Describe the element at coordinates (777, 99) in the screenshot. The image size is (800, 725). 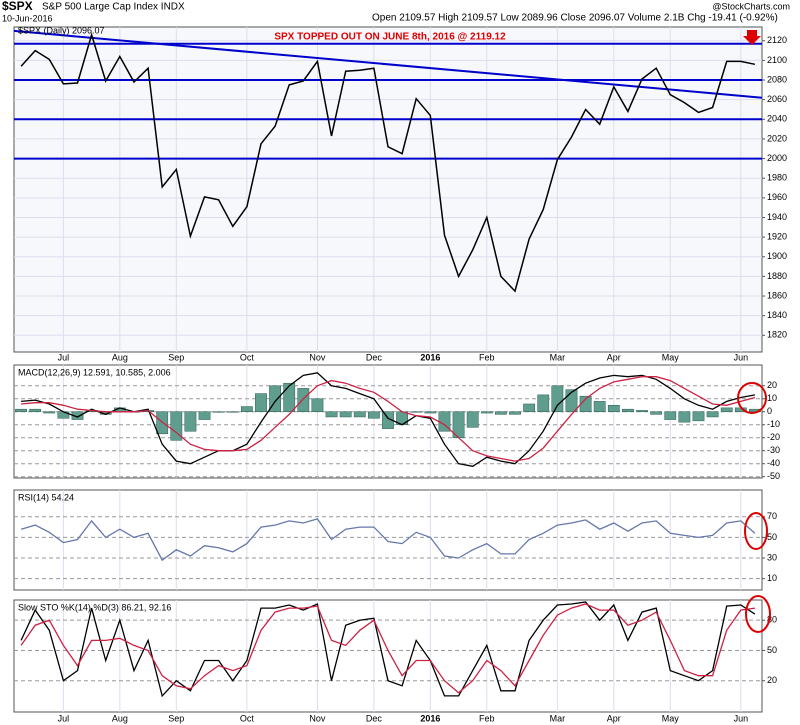
I see `y-tick-label: 2060` at that location.